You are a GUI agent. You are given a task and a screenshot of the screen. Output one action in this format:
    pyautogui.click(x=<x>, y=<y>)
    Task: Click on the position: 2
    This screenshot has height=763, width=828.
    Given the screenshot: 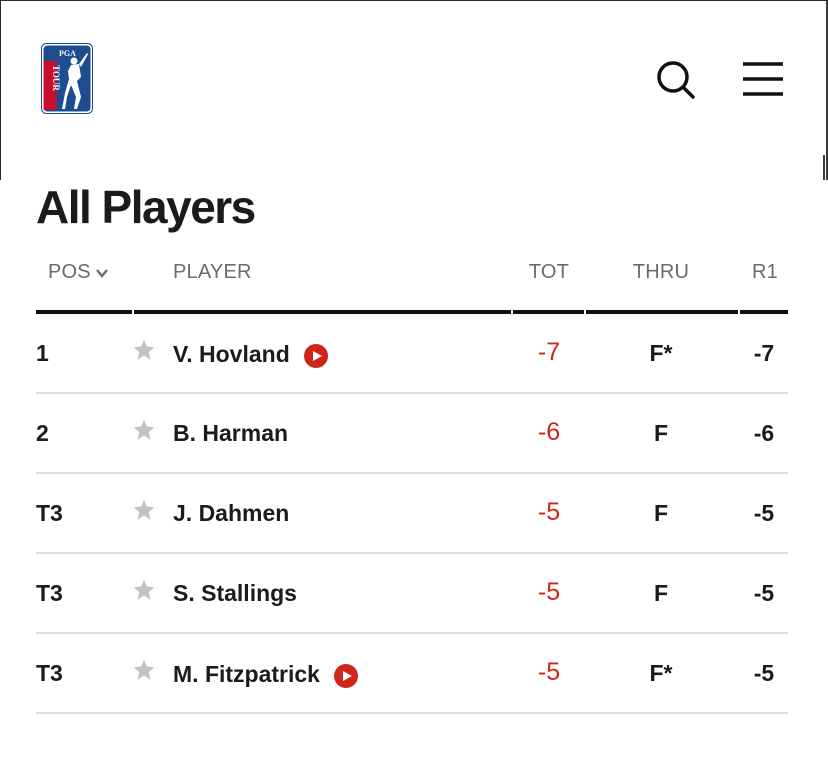 What is the action you would take?
    pyautogui.click(x=42, y=433)
    